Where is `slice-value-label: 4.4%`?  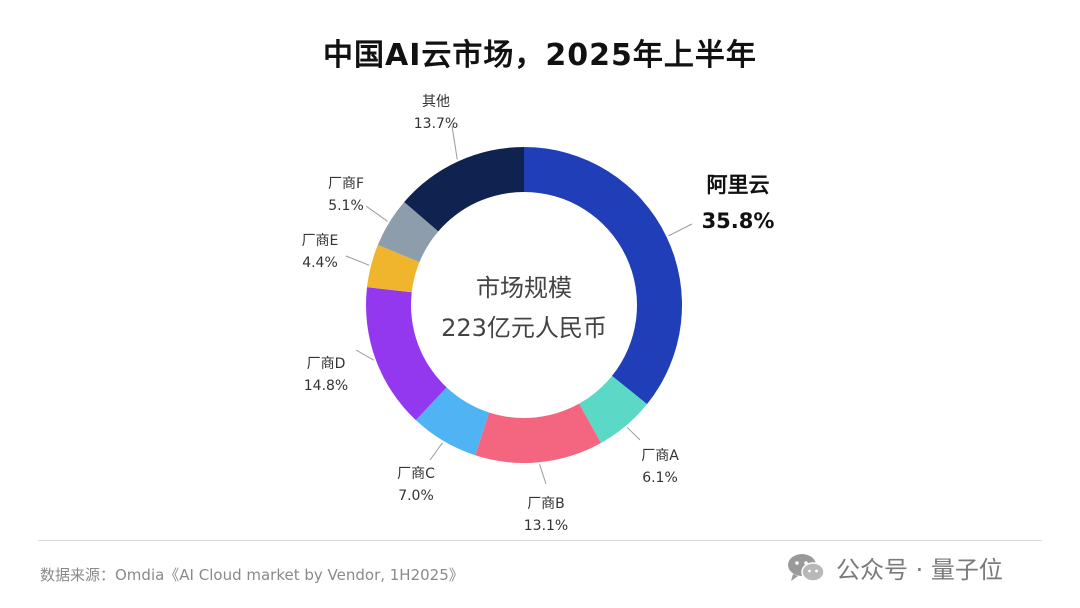
slice-value-label: 4.4% is located at coordinates (320, 263).